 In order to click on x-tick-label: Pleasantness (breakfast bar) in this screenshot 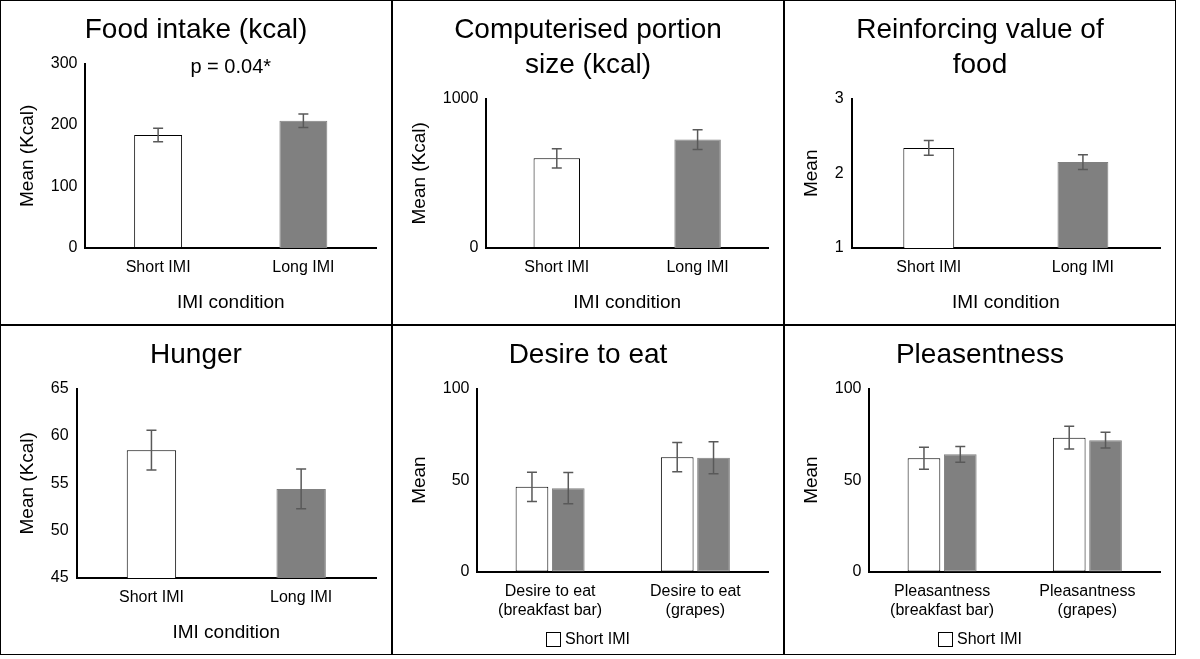, I will do `click(942, 599)`.